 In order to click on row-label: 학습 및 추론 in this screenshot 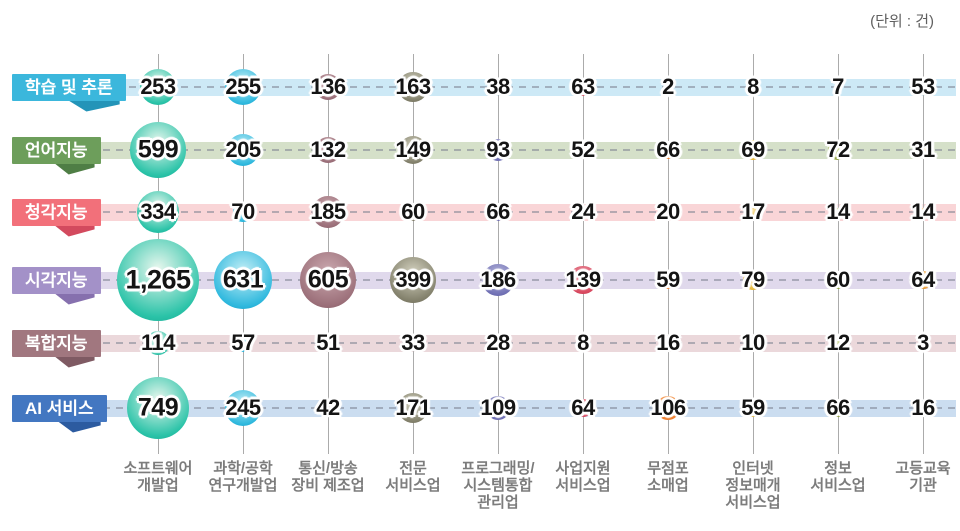, I will do `click(69, 87)`.